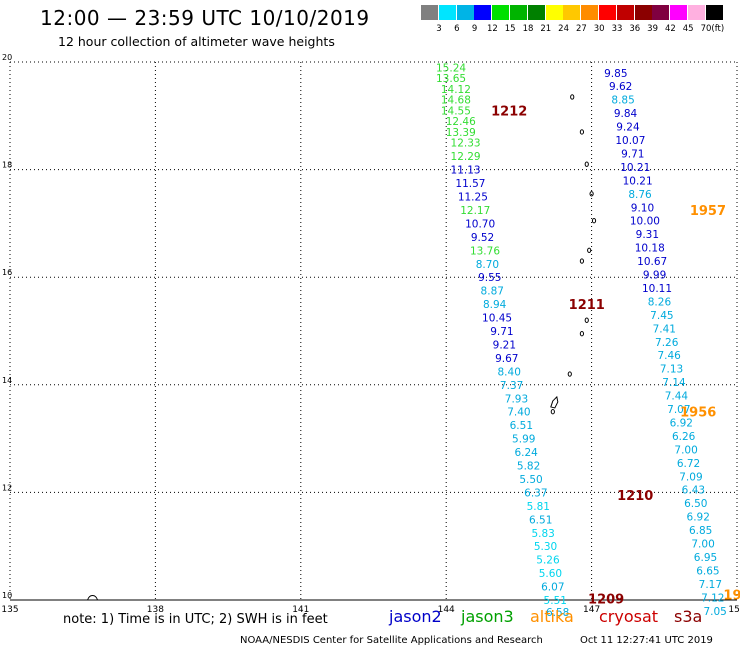 The width and height of the screenshot is (740, 650). Describe the element at coordinates (480, 224) in the screenshot. I see `wave-height-point: 10.70` at that location.